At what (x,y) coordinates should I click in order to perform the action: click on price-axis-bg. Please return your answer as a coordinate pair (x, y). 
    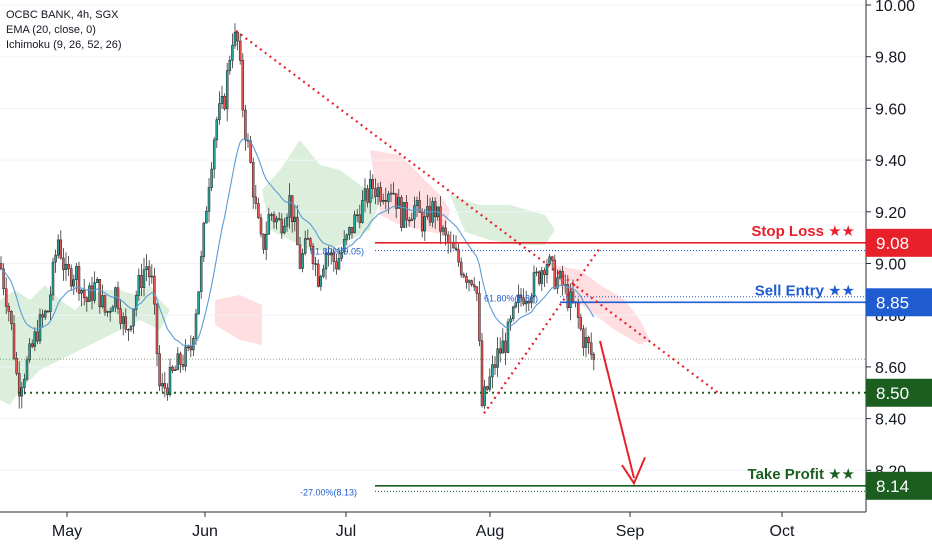
    Looking at the image, I should click on (899, 275).